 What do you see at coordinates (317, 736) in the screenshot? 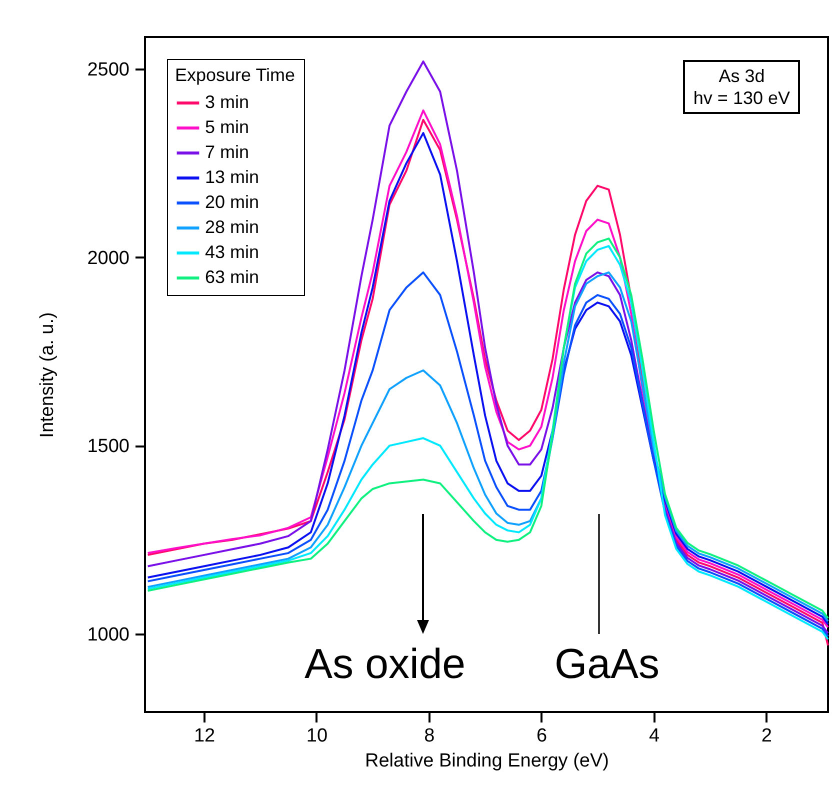
I see `x-tick-label: 10` at bounding box center [317, 736].